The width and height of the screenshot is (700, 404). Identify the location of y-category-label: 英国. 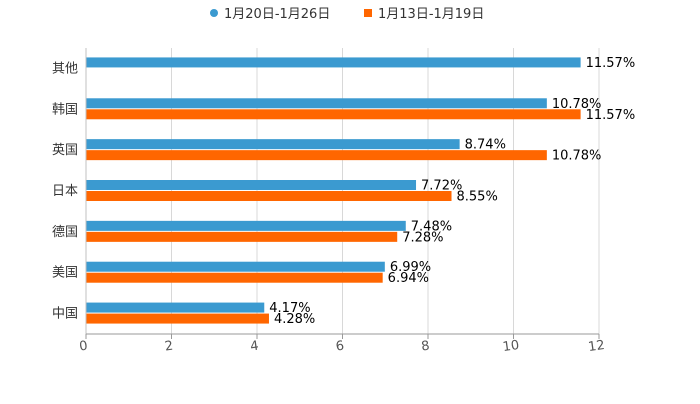
(65, 150).